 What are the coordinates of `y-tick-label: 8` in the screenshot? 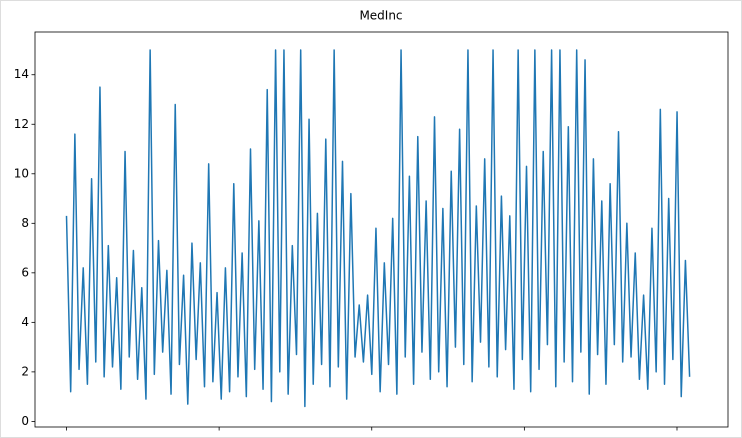 It's located at (25, 223).